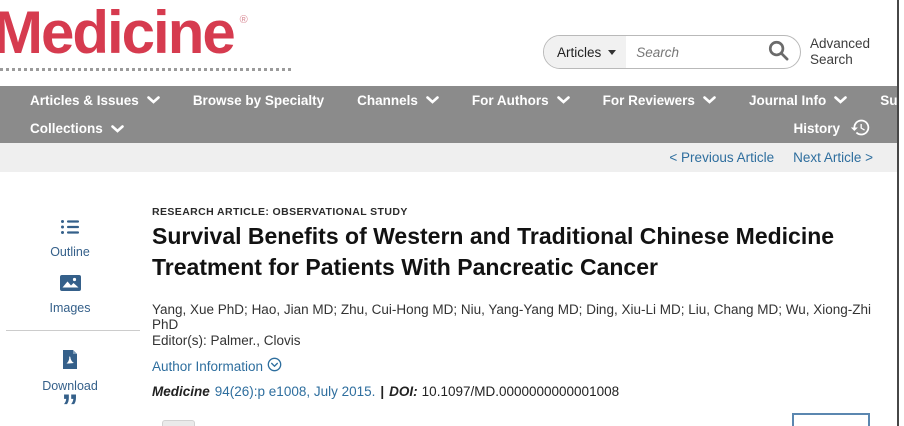 The width and height of the screenshot is (904, 426). Describe the element at coordinates (403, 391) in the screenshot. I see `citation-doi-label: DOI:` at that location.